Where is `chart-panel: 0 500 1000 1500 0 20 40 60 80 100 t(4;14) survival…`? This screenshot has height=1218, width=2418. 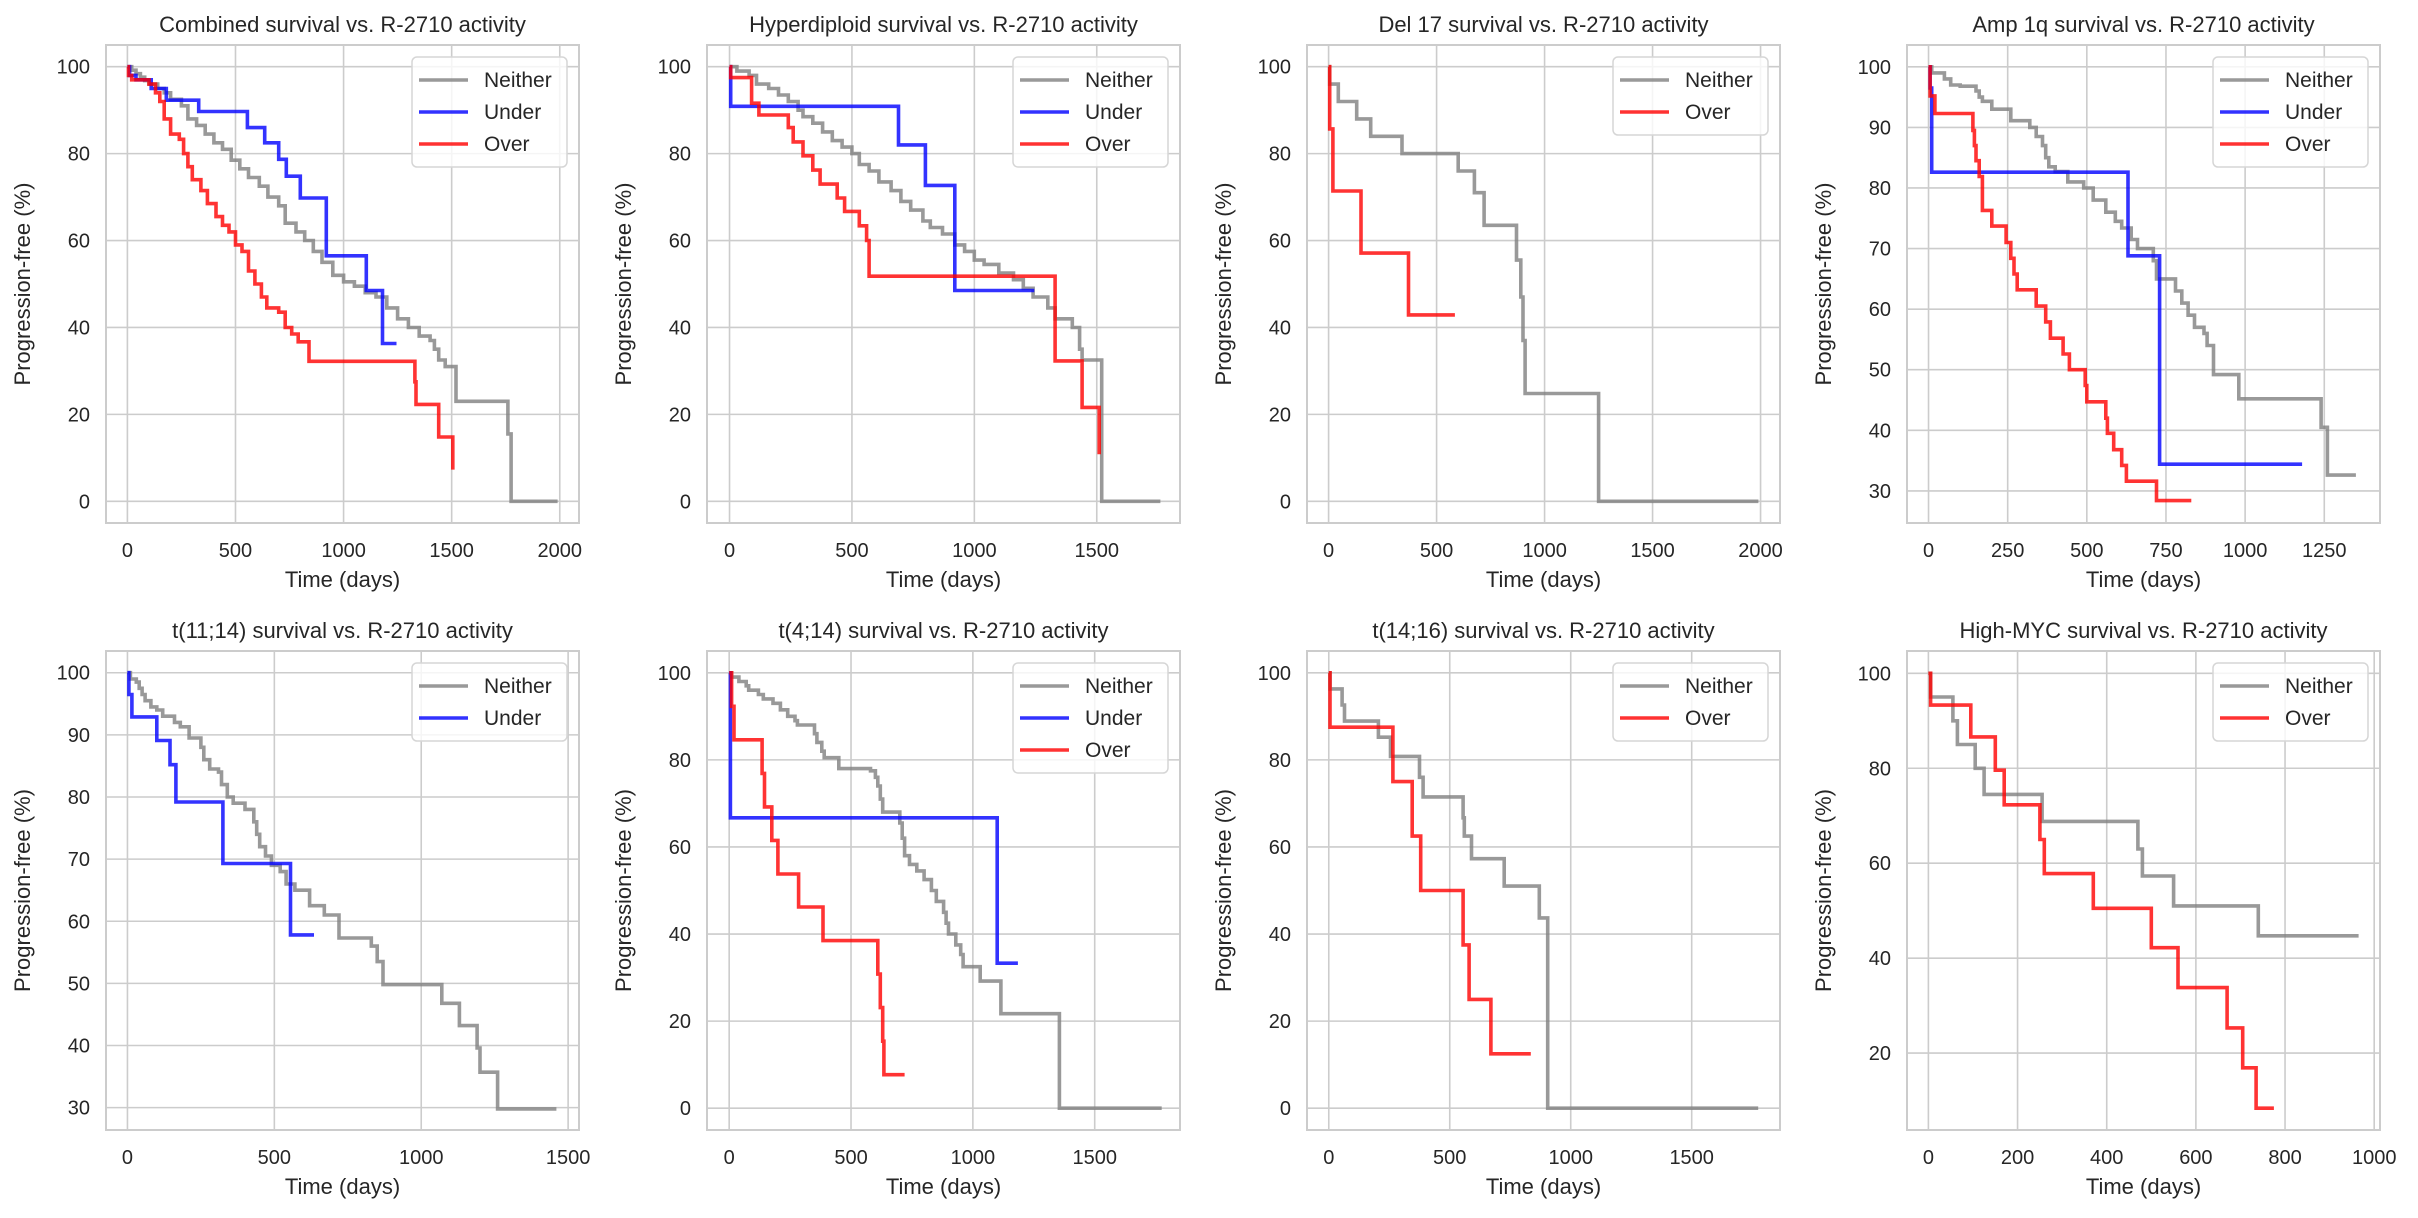 chart-panel: 0 500 1000 1500 0 20 40 60 80 100 t(4;14) survival… is located at coordinates (896, 908).